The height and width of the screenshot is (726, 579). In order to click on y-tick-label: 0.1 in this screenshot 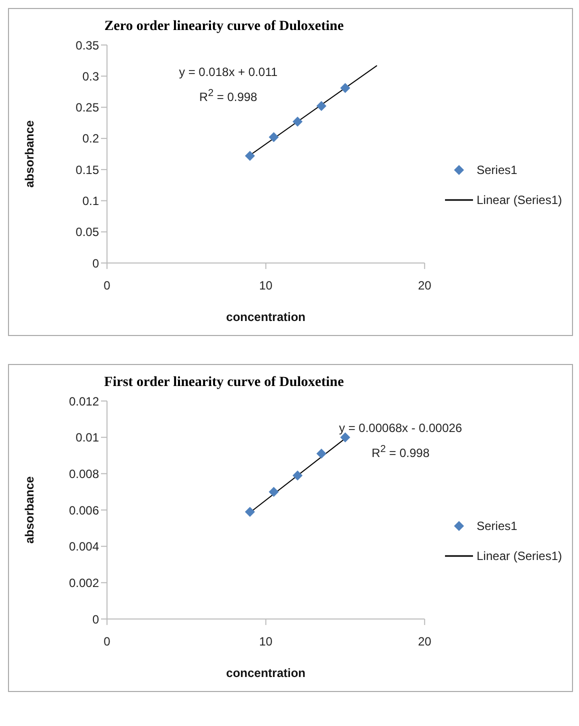, I will do `click(91, 201)`.